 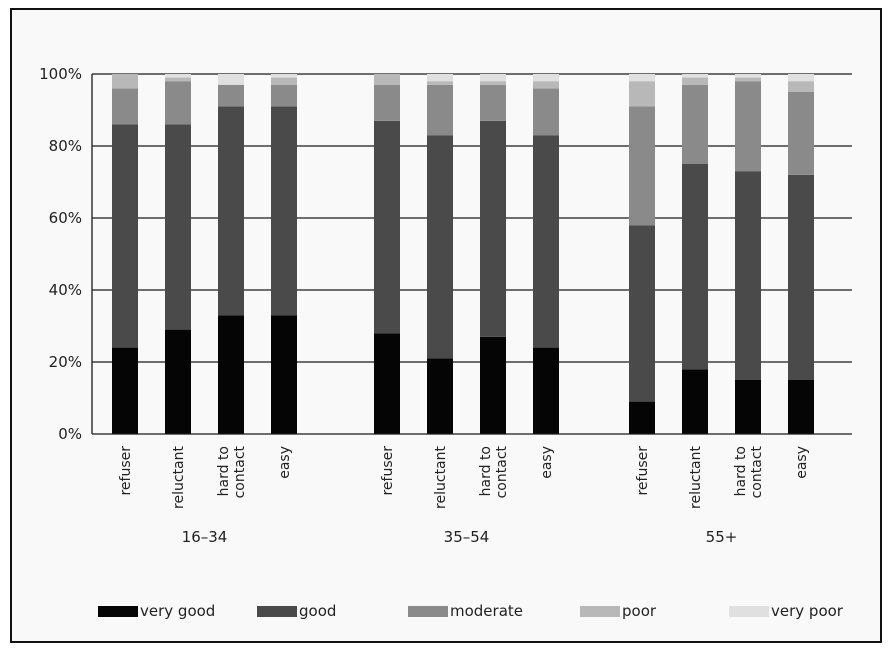 What do you see at coordinates (722, 537) in the screenshot?
I see `group-label: 55+` at bounding box center [722, 537].